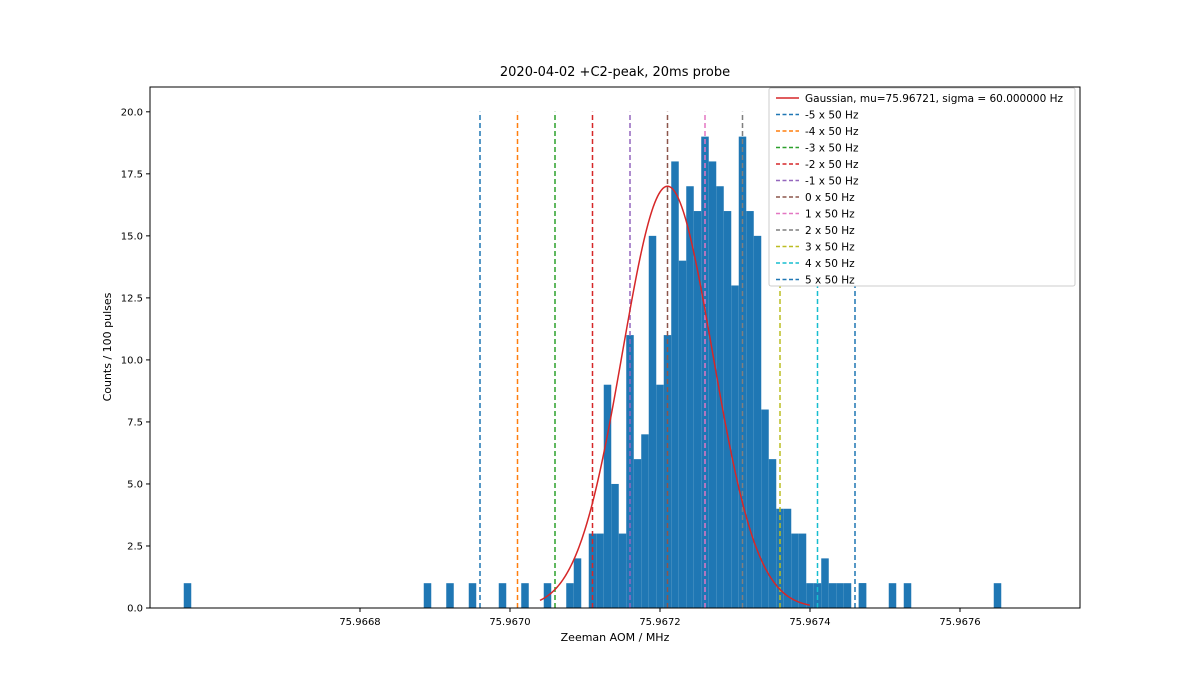  I want to click on y-tick-label: 20.0, so click(132, 112).